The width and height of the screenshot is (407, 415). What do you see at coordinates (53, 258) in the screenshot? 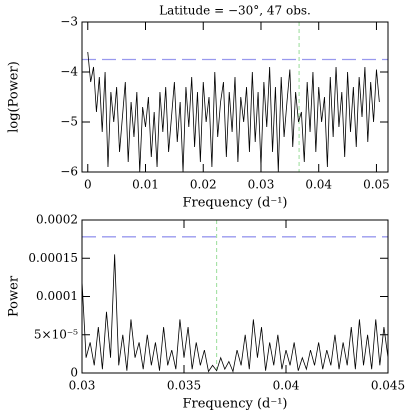
I see `y-tick-label: 0.00015` at bounding box center [53, 258].